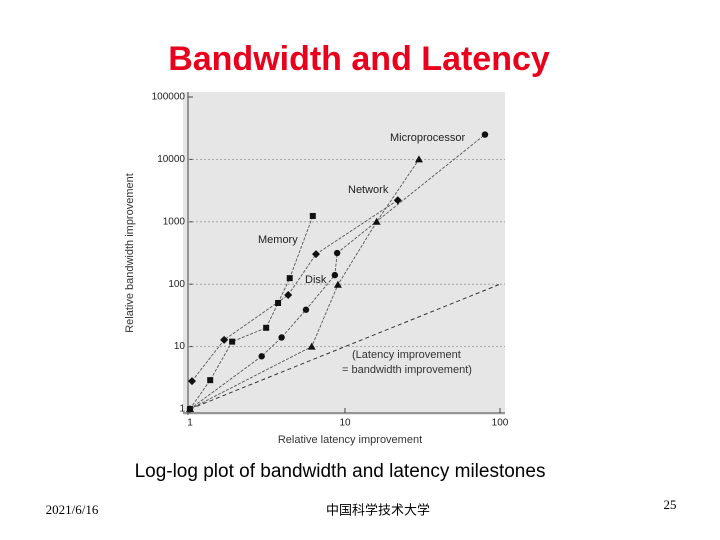  I want to click on x-axis-label: Relative latency improvement, so click(350, 440).